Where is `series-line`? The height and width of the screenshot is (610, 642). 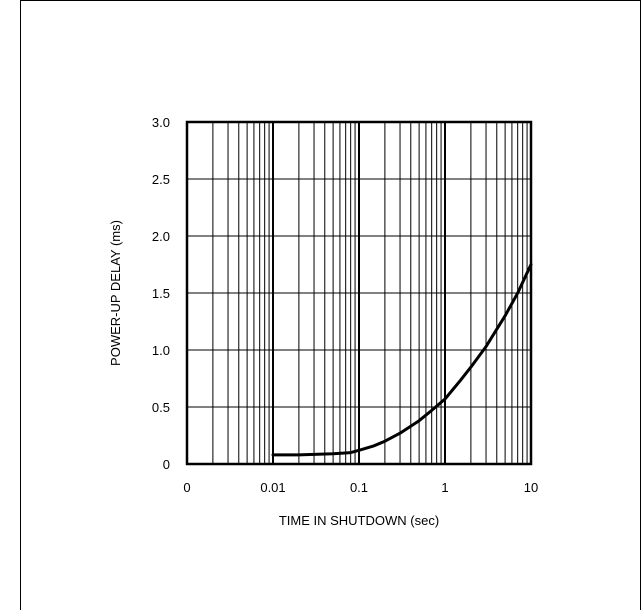 series-line is located at coordinates (402, 360).